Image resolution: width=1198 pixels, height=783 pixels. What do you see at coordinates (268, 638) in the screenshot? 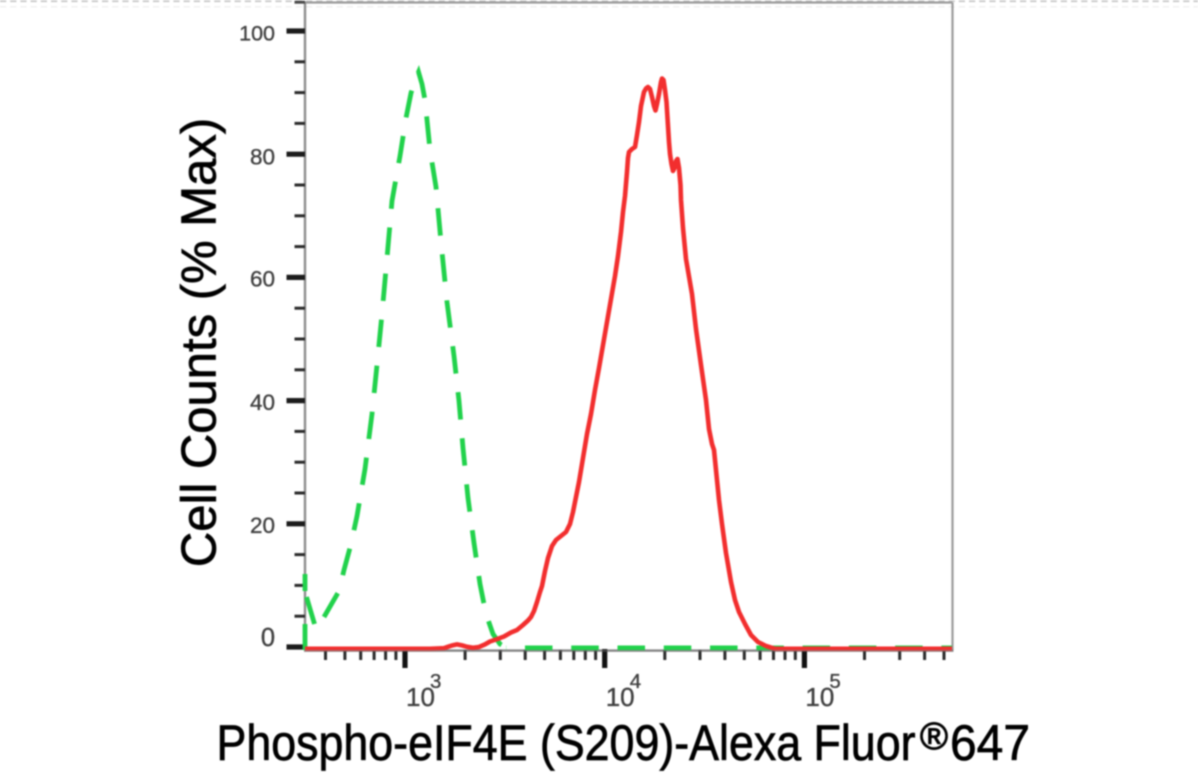
I see `svg-text: 0` at bounding box center [268, 638].